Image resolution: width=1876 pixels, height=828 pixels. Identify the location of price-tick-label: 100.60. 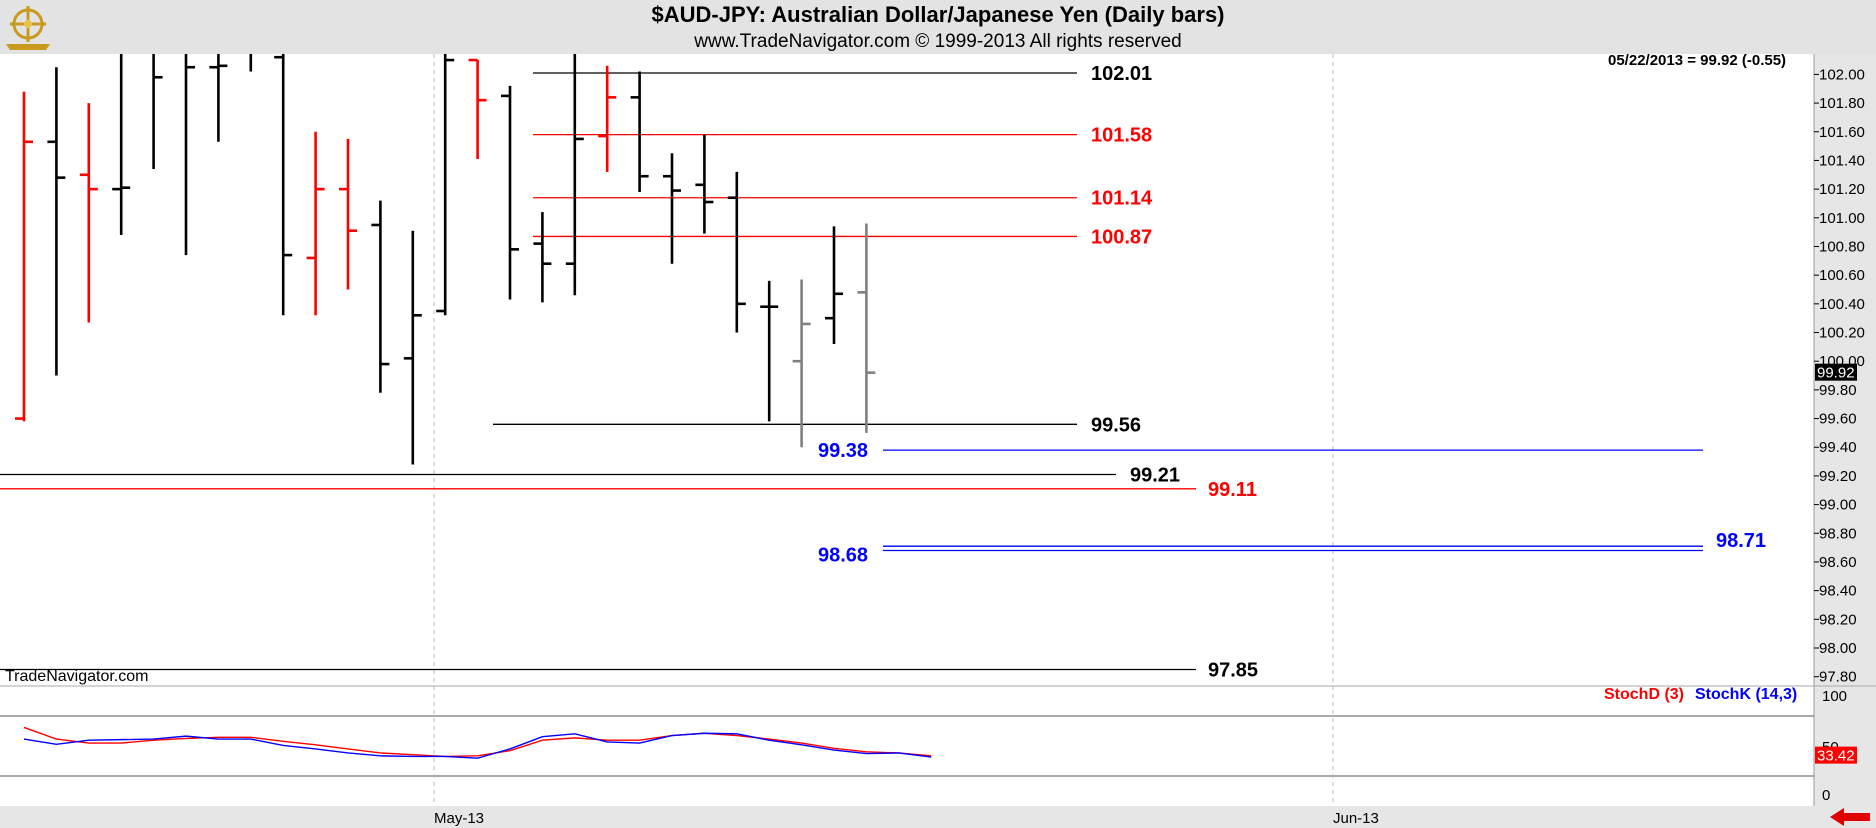
(1842, 275).